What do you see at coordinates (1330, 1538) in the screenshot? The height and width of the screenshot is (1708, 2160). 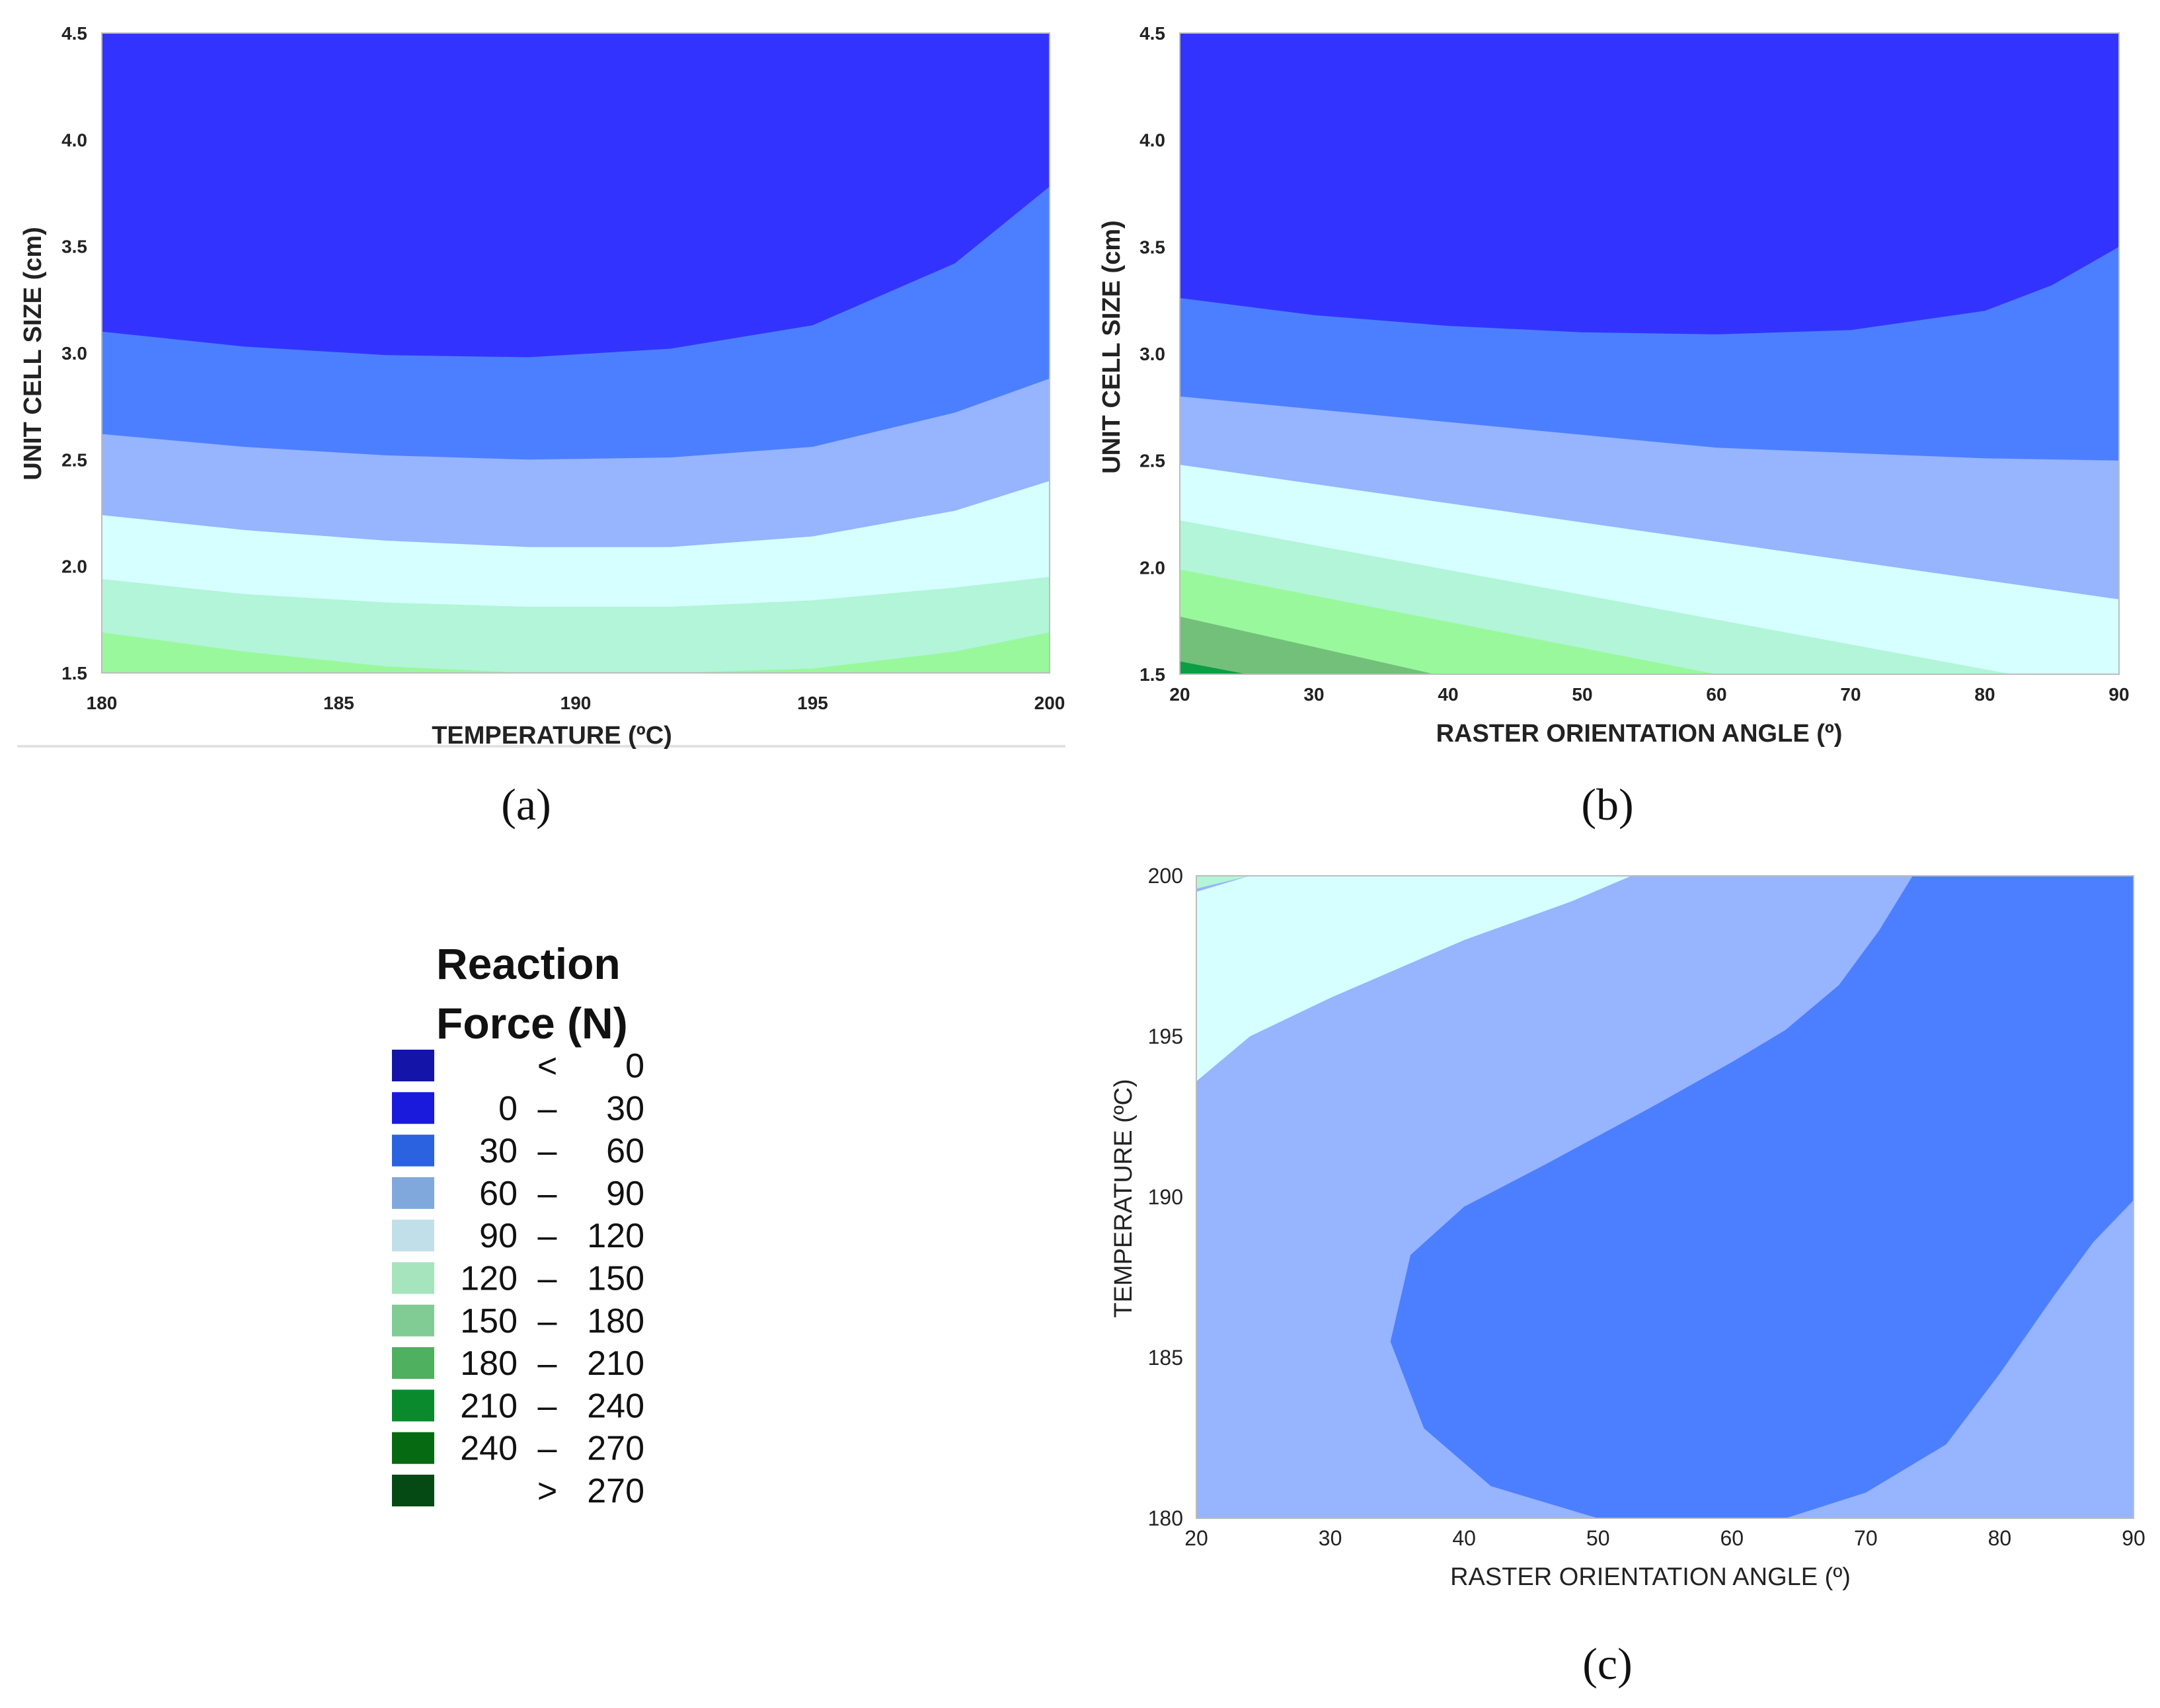 I see `x-tick-label-c-1: 30` at bounding box center [1330, 1538].